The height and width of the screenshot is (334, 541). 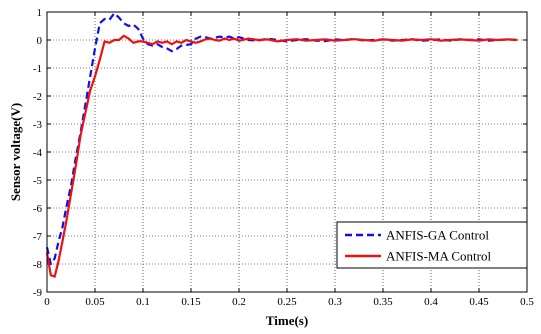 I want to click on y-tick-label: -2, so click(x=37, y=97).